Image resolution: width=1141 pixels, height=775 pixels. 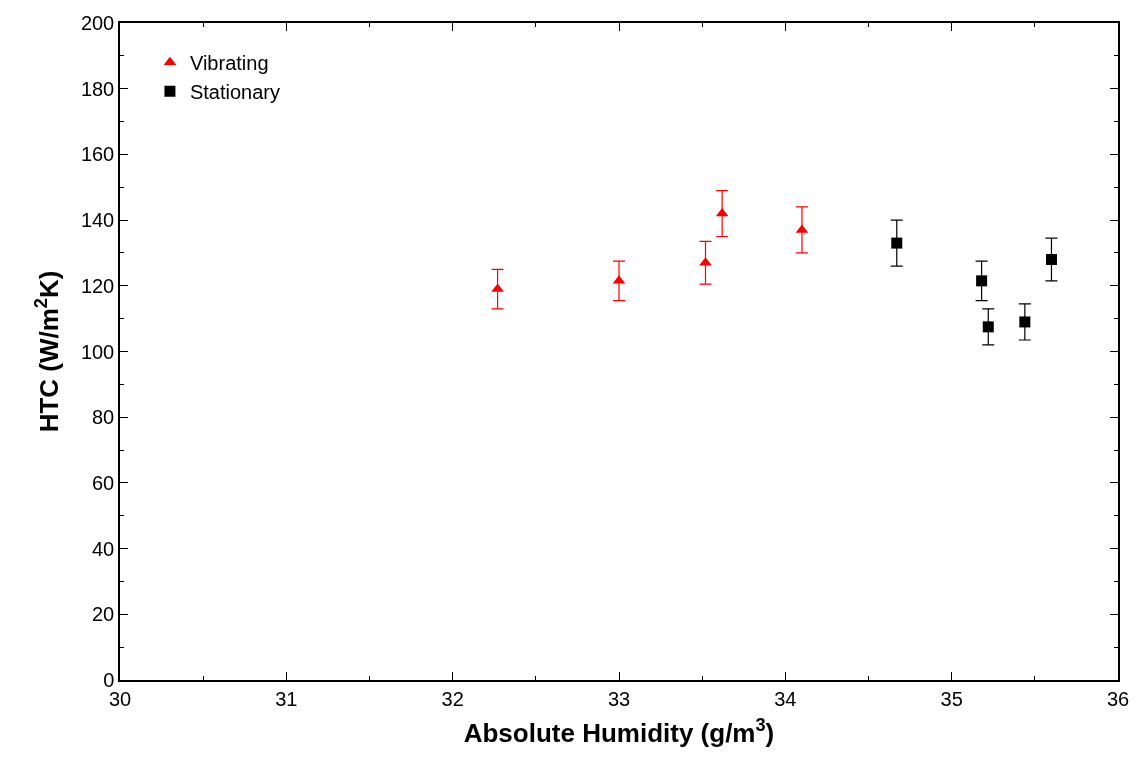 I want to click on y-tick-label: 80, so click(x=103, y=417).